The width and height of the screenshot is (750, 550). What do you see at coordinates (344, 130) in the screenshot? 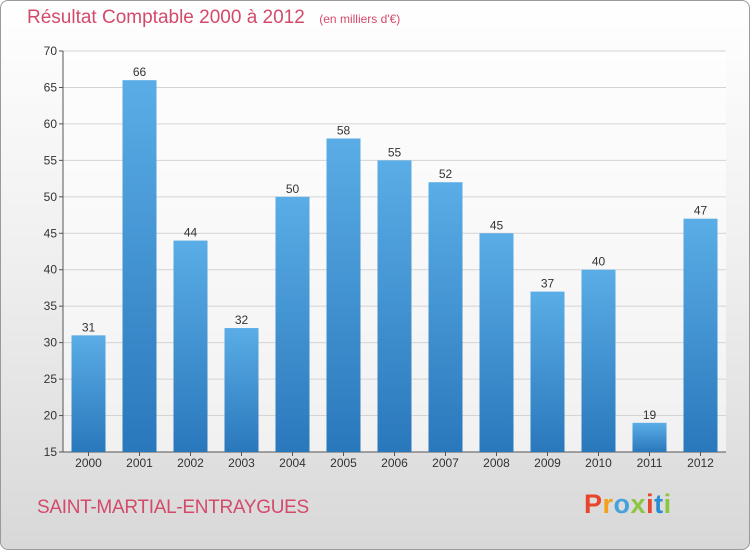
I see `data-label: 58` at bounding box center [344, 130].